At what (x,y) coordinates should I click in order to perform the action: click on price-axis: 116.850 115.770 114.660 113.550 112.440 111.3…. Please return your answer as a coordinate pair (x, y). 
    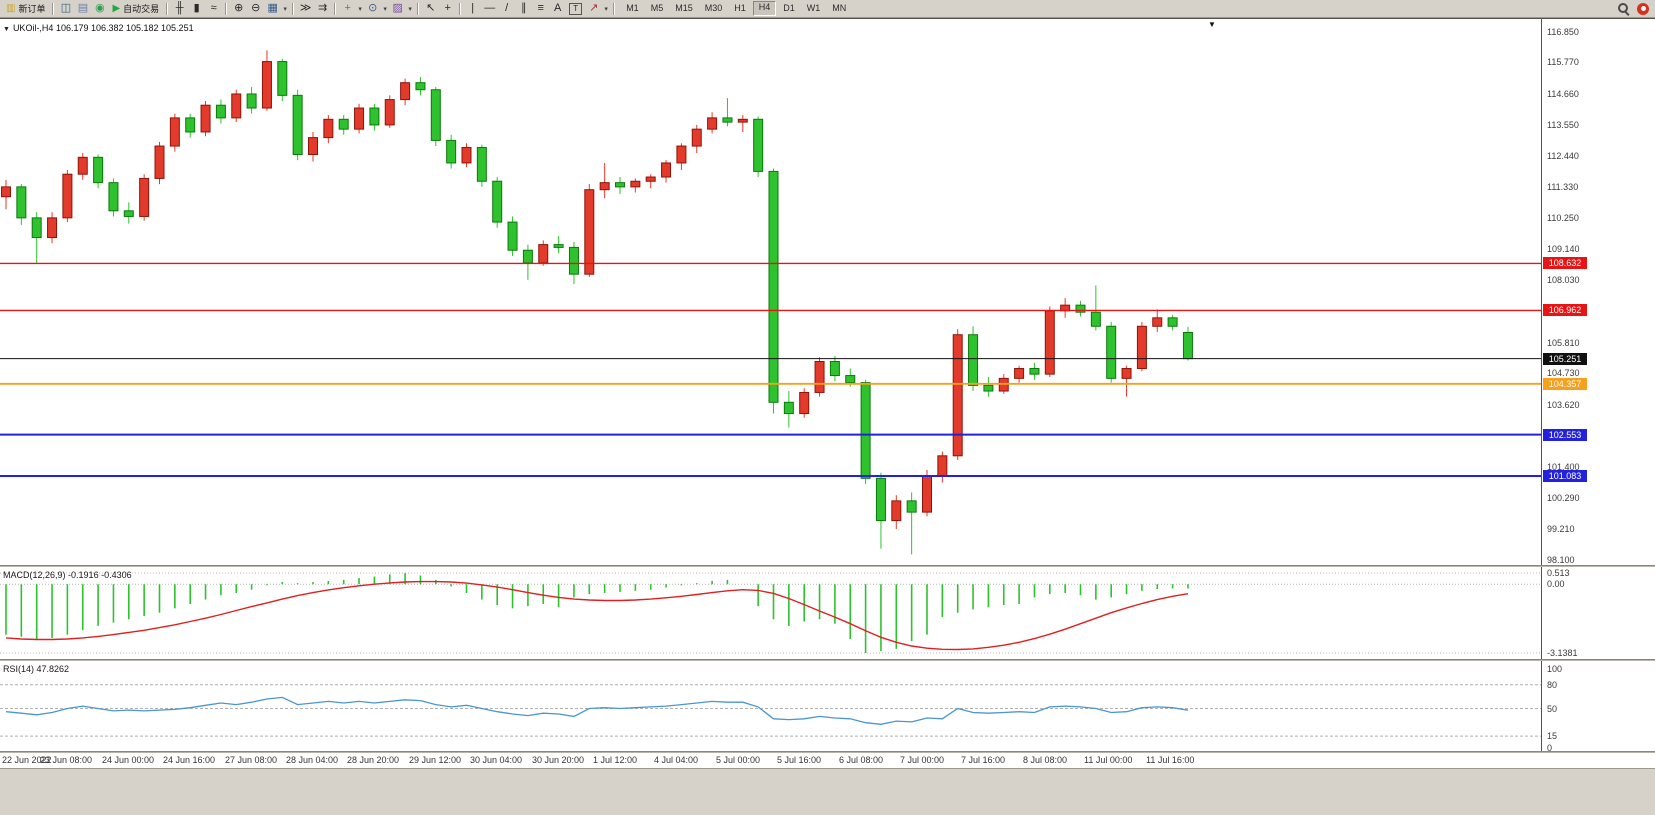
    Looking at the image, I should click on (1598, 386).